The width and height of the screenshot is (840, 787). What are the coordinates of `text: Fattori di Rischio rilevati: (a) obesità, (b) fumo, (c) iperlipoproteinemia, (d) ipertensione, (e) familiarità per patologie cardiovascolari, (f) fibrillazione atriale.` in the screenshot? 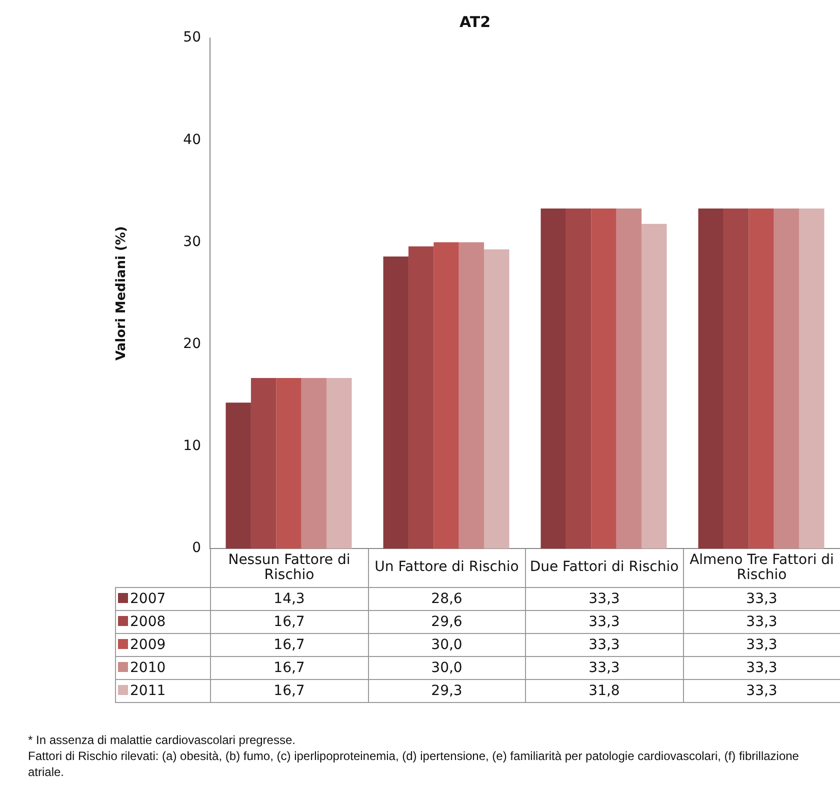 It's located at (414, 764).